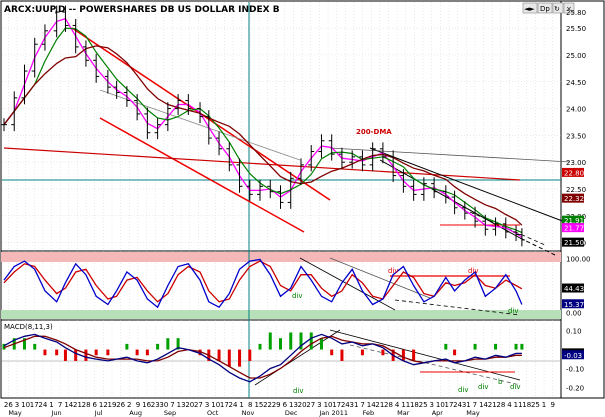 The image size is (605, 417). Describe the element at coordinates (576, 56) in the screenshot. I see `price-tick-label: 25.00` at that location.